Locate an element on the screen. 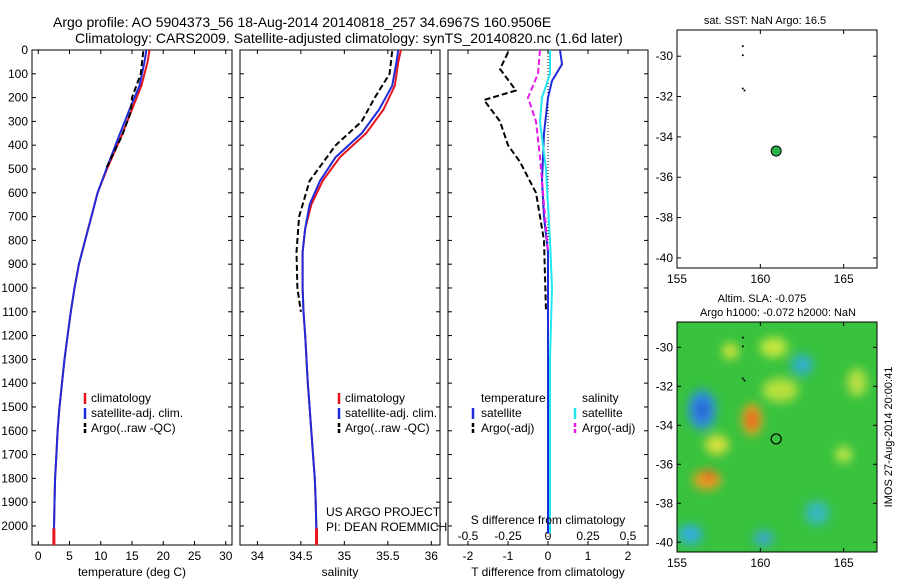 This screenshot has height=580, width=900. argo-position-marker is located at coordinates (776, 439).